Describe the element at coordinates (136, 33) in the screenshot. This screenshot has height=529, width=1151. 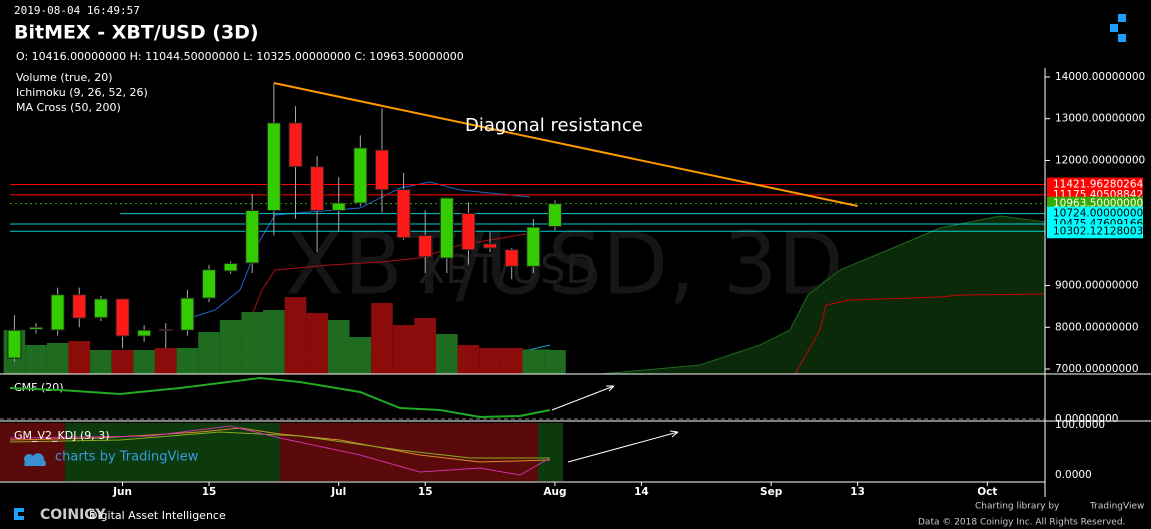
I see `title: BitMEX - XBT/USD (3D)` at that location.